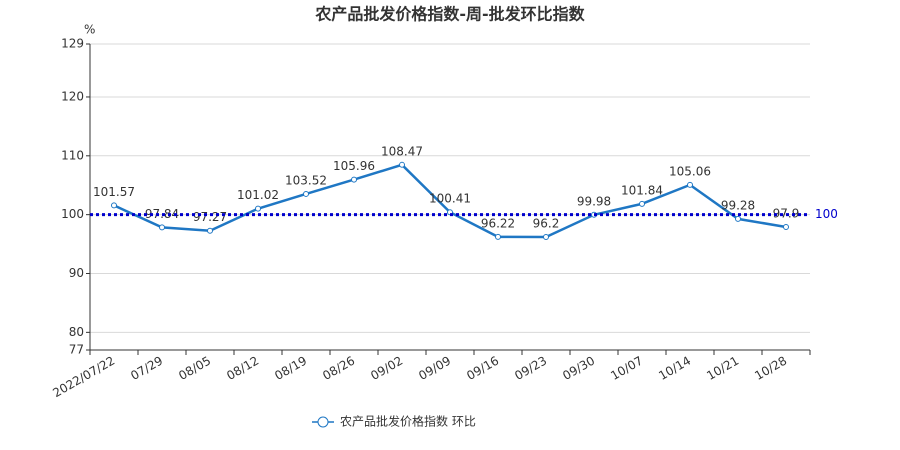 The image size is (900, 450). What do you see at coordinates (434, 368) in the screenshot?
I see `x-tick-label: 09/09` at bounding box center [434, 368].